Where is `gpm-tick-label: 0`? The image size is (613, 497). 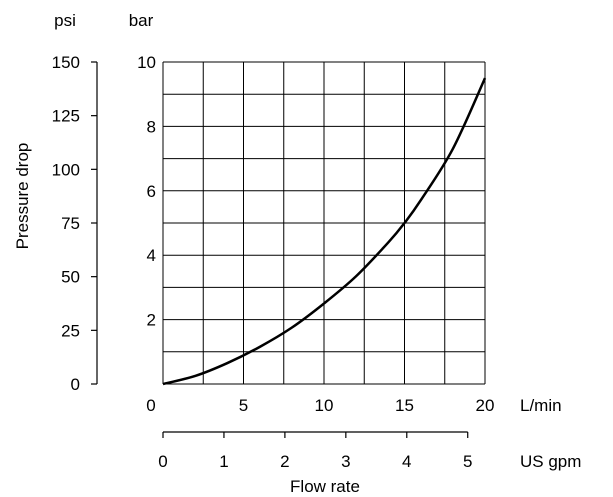
gpm-tick-label: 0 is located at coordinates (162, 461).